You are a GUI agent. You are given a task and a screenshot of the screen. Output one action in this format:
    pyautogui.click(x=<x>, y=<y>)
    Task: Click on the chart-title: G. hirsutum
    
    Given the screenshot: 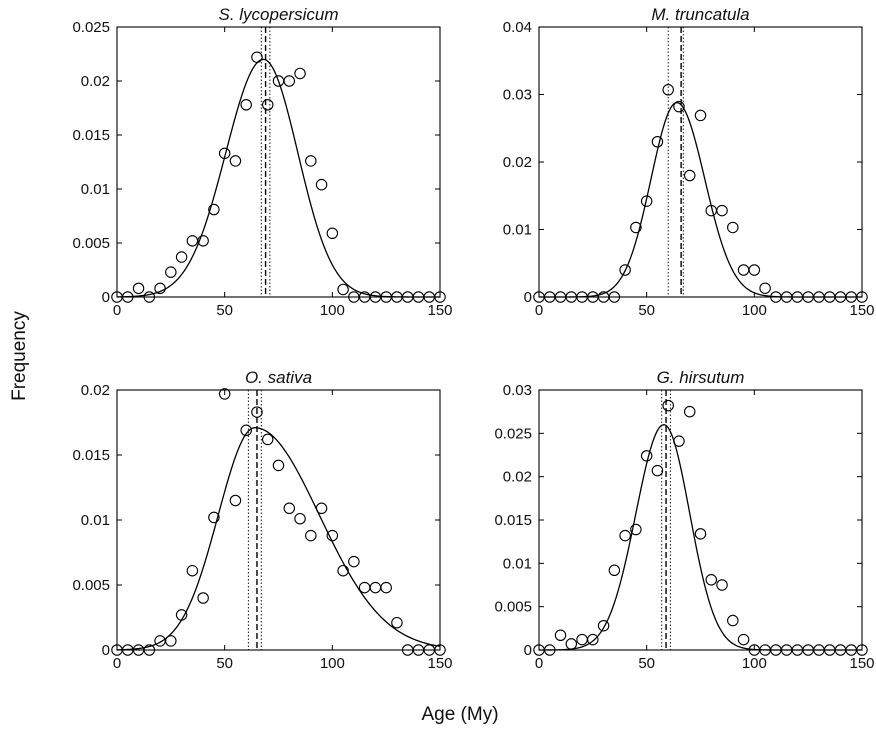 What is the action you would take?
    pyautogui.click(x=701, y=377)
    